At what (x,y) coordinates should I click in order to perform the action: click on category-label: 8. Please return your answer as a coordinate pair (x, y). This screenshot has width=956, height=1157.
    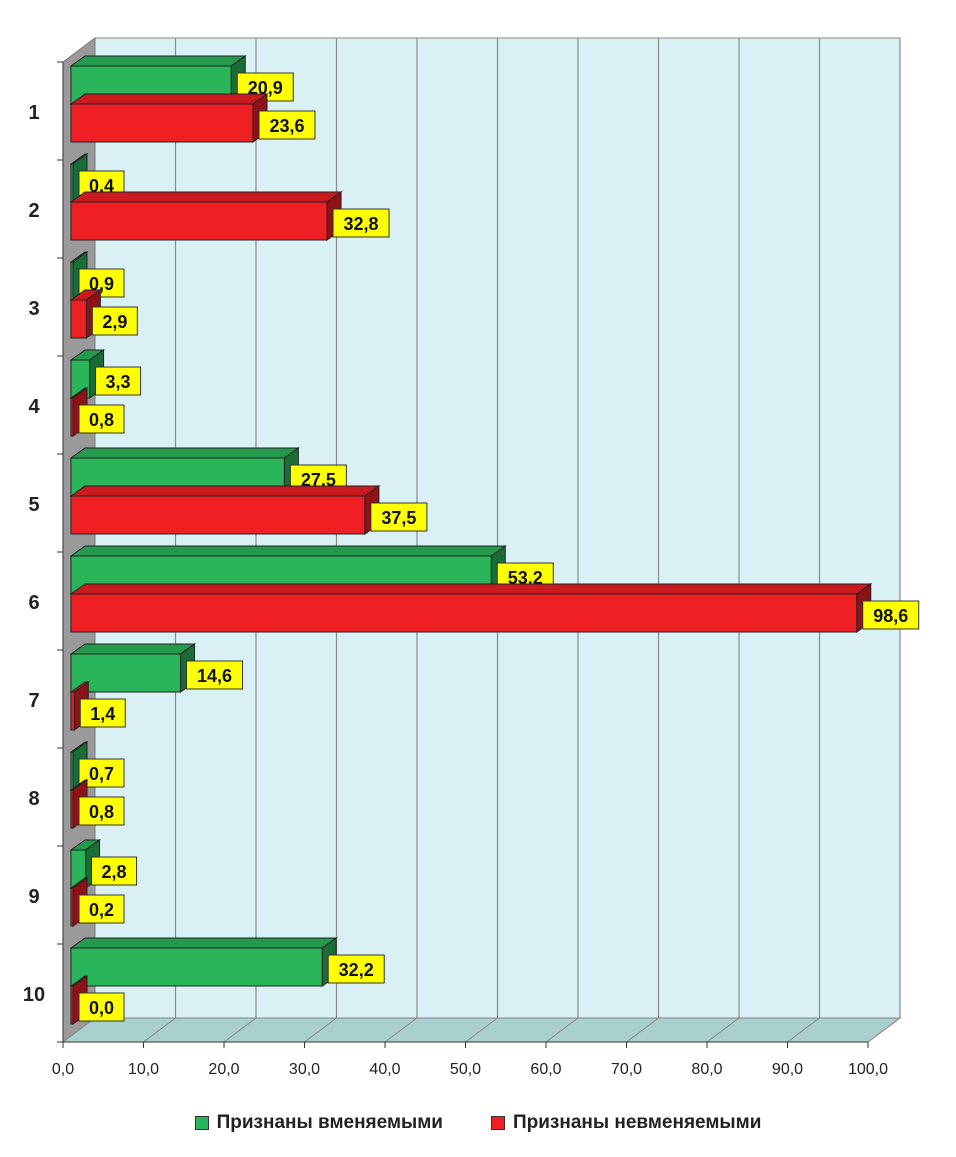
    Looking at the image, I should click on (33, 799).